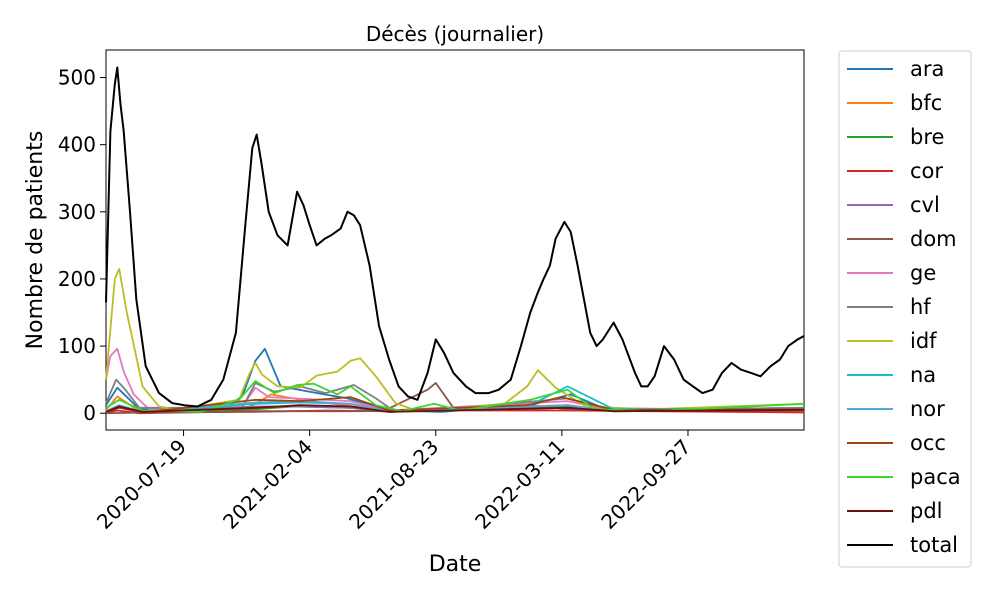 Image resolution: width=1000 pixels, height=600 pixels. I want to click on y-axis-ticks: 0 100 200 300 400 500, so click(82, 245).